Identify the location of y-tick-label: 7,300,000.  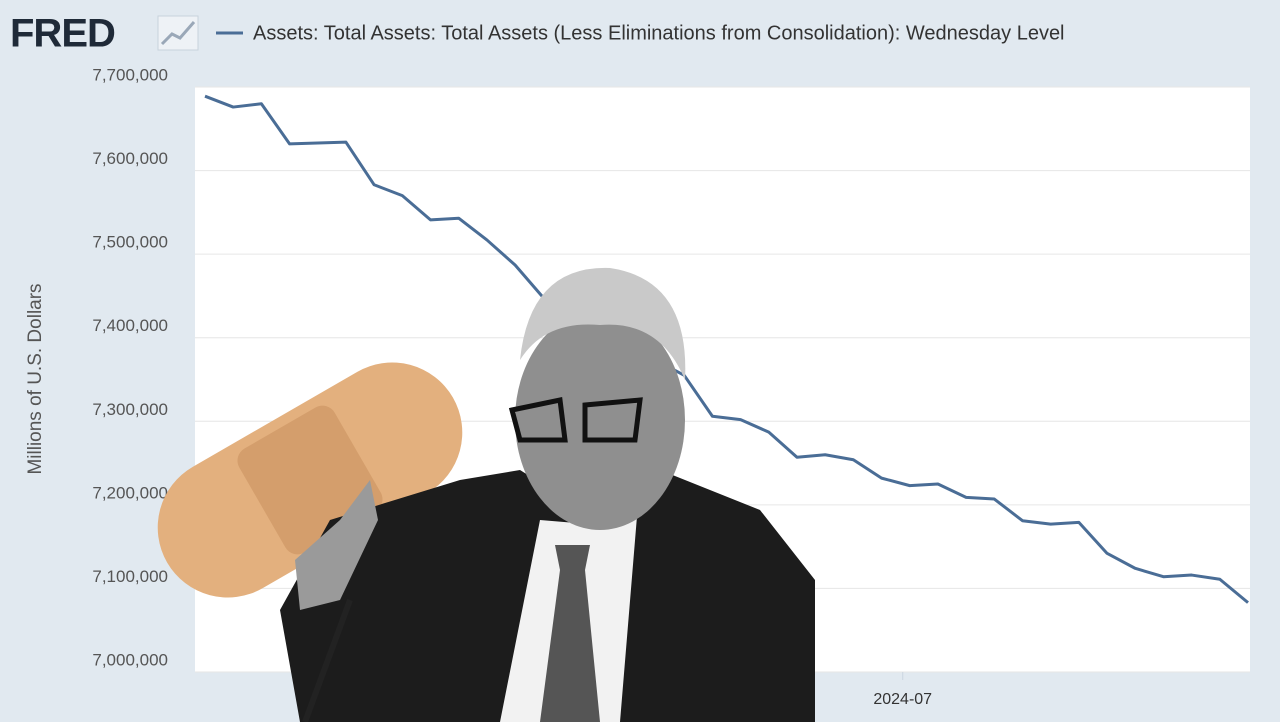
(130, 409).